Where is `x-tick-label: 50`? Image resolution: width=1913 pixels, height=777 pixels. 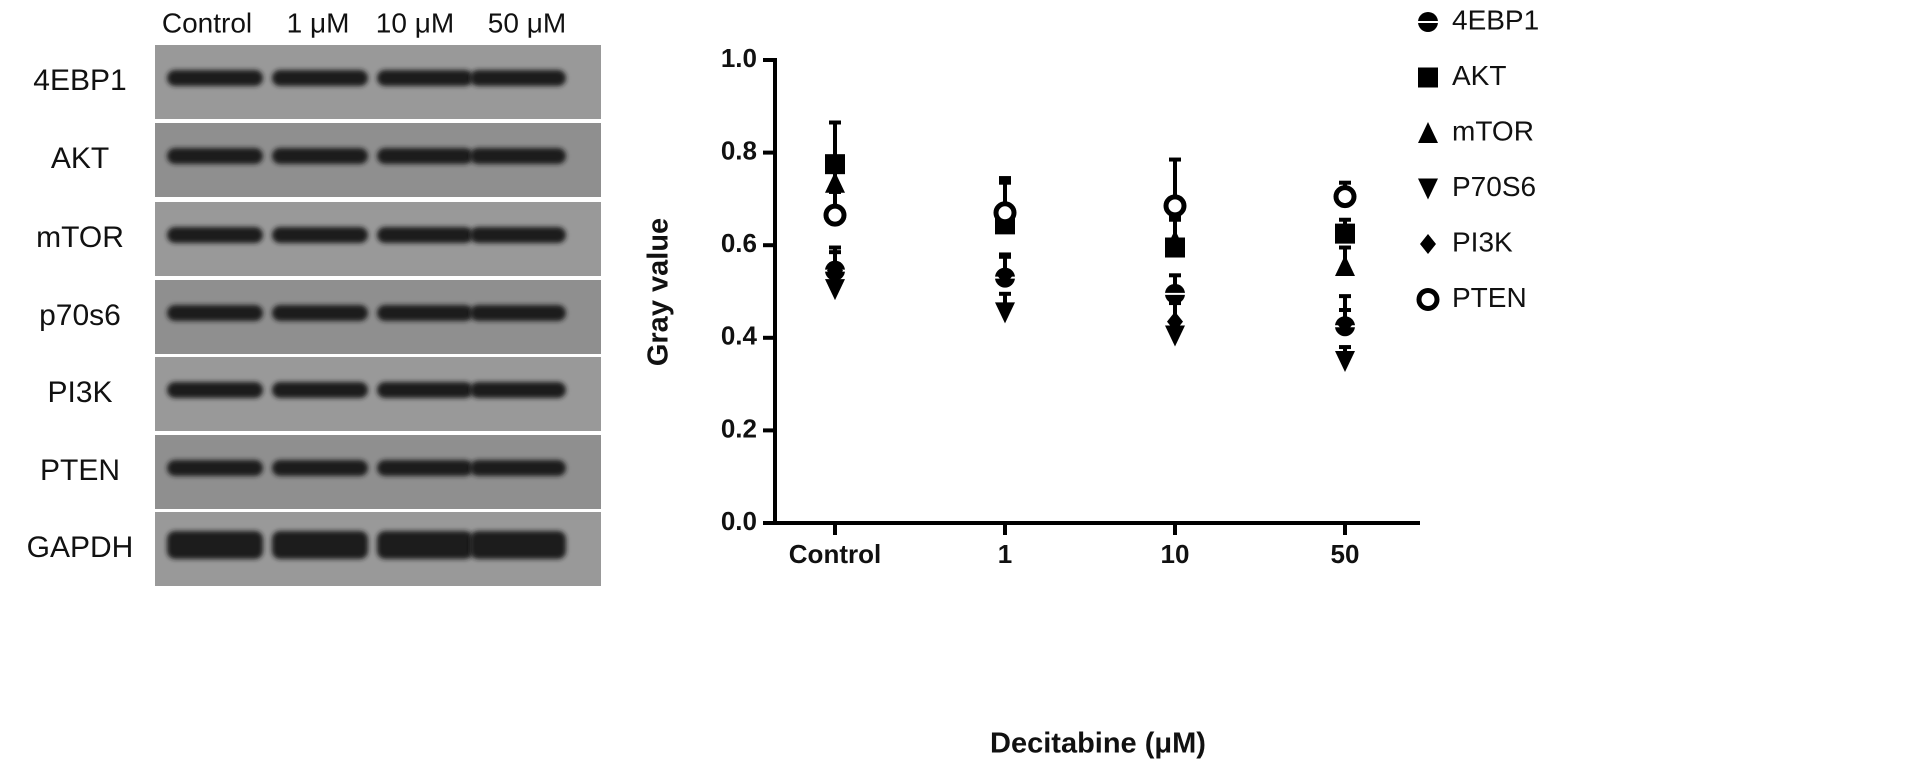
x-tick-label: 50 is located at coordinates (1345, 554).